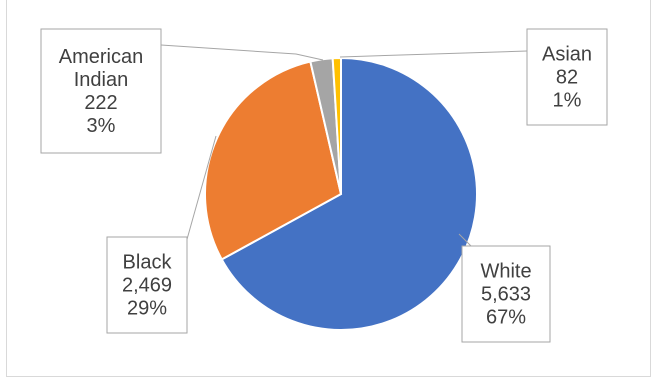 The image size is (659, 381). I want to click on label-text-white-0: White, so click(505, 272).